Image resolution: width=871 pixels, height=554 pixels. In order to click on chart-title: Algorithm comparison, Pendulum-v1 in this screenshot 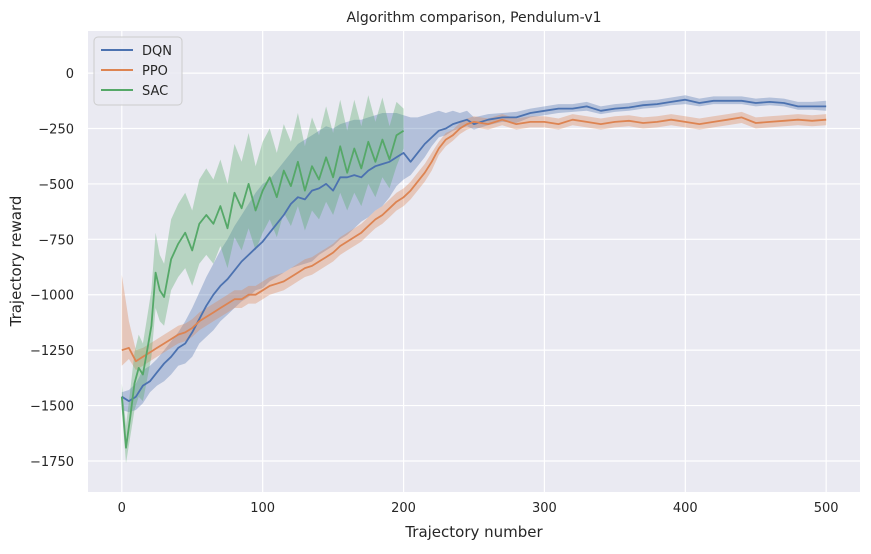, I will do `click(473, 18)`.